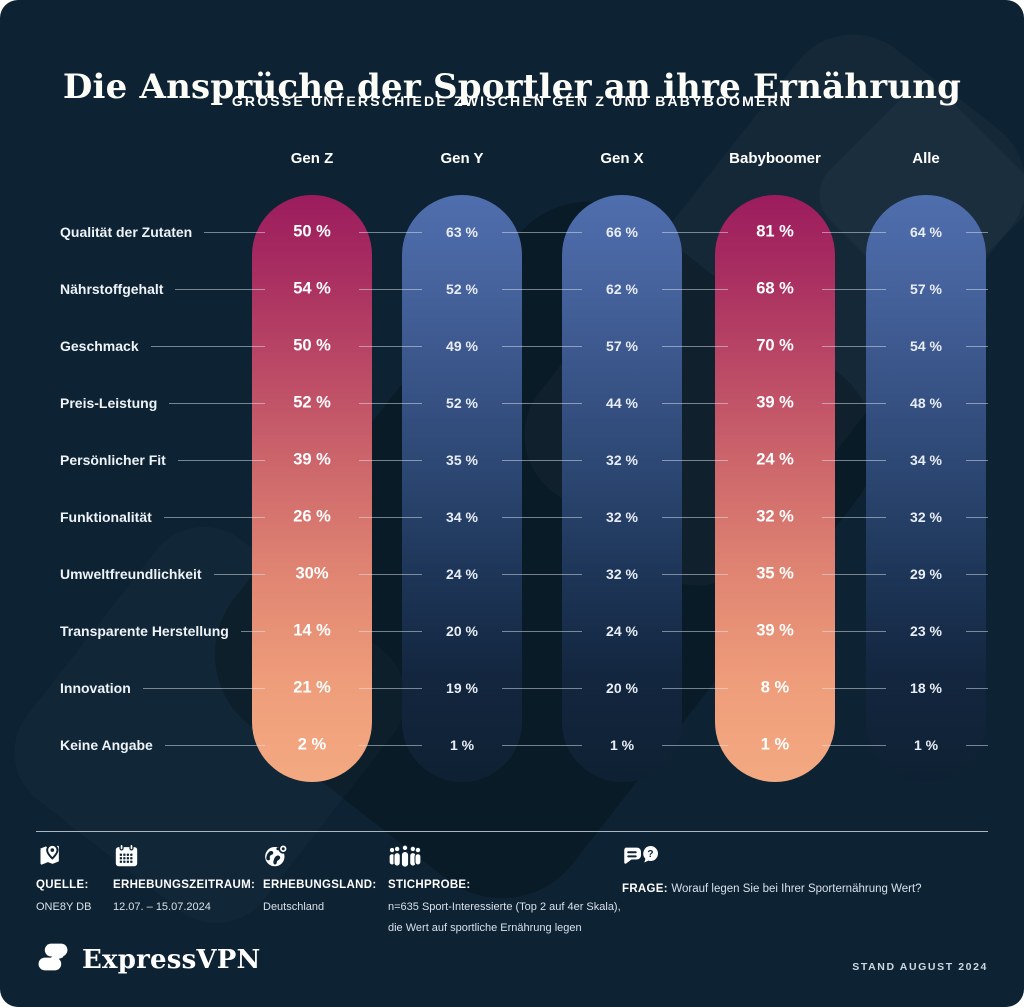  Describe the element at coordinates (622, 232) in the screenshot. I see `value-cell: 66 %` at that location.